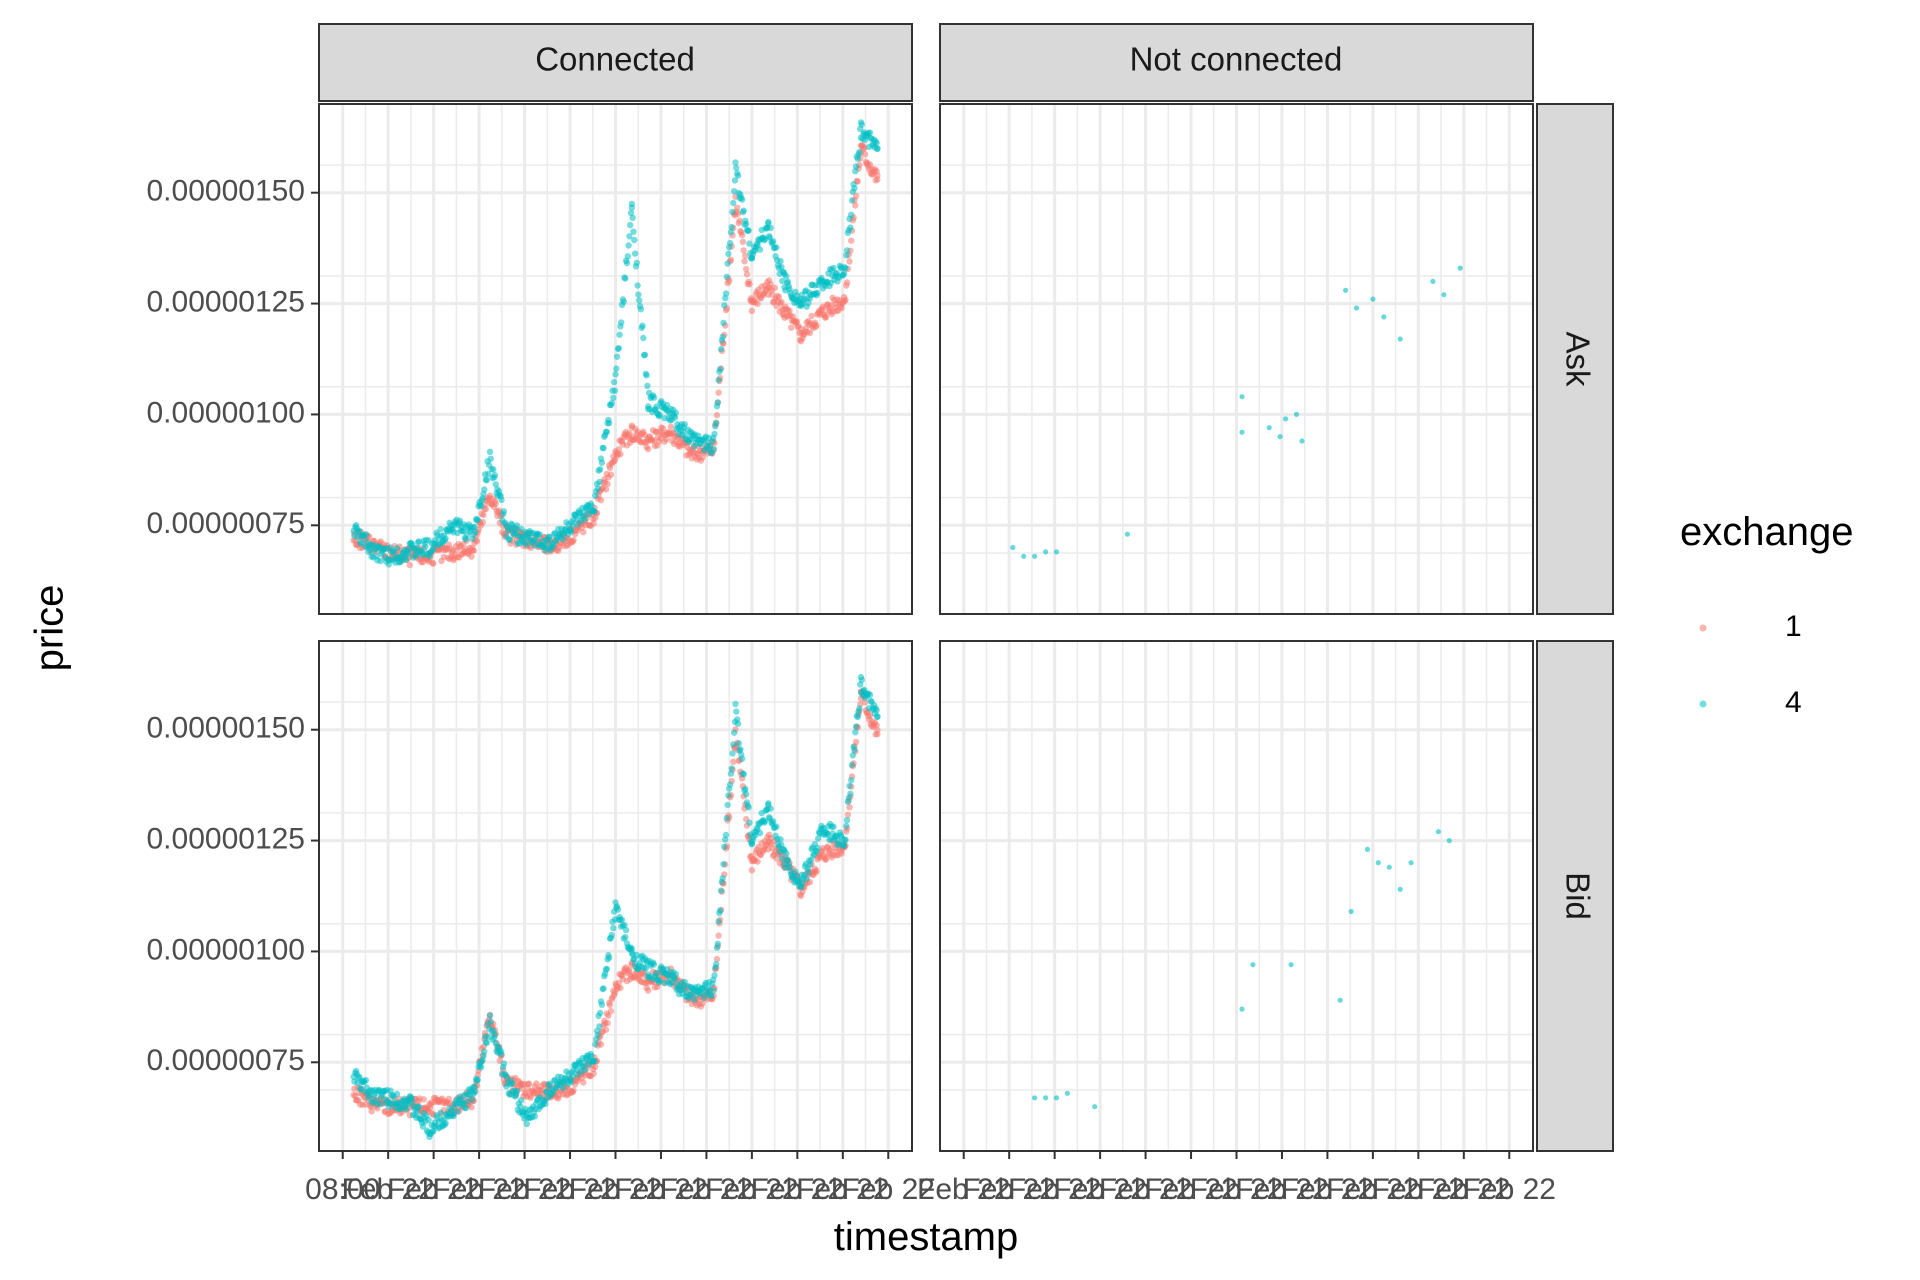 The width and height of the screenshot is (1920, 1280). What do you see at coordinates (1236, 359) in the screenshot?
I see `panel-not-connected-ask` at bounding box center [1236, 359].